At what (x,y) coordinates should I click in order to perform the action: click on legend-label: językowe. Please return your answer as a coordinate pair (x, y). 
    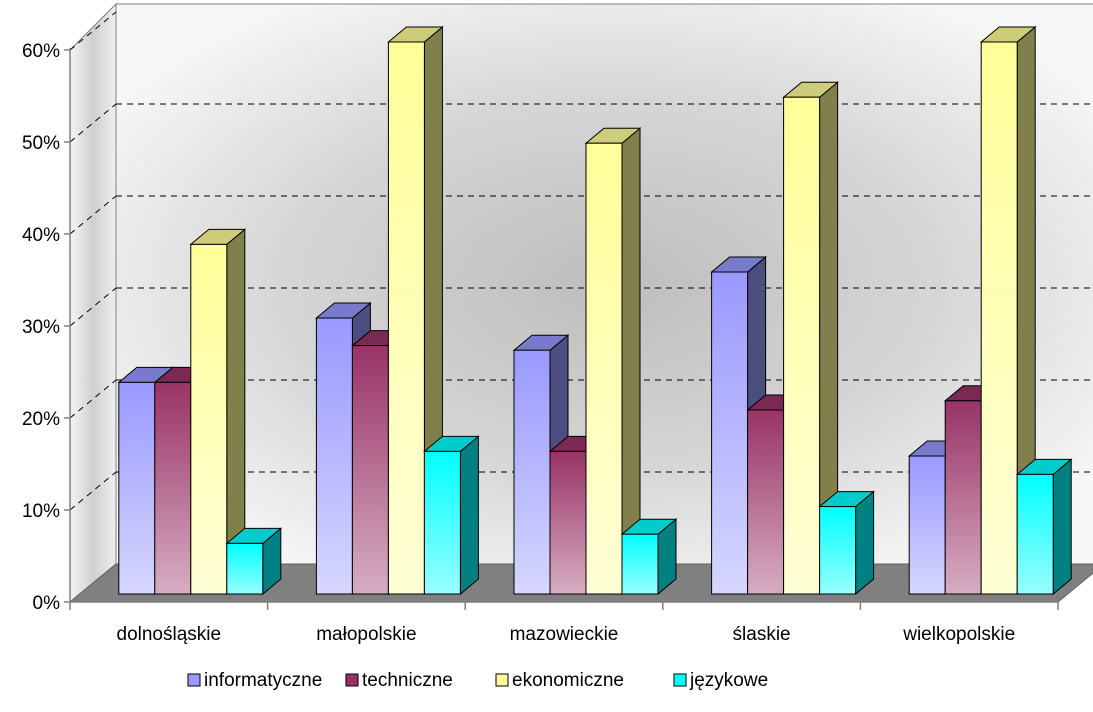
    Looking at the image, I should click on (728, 680).